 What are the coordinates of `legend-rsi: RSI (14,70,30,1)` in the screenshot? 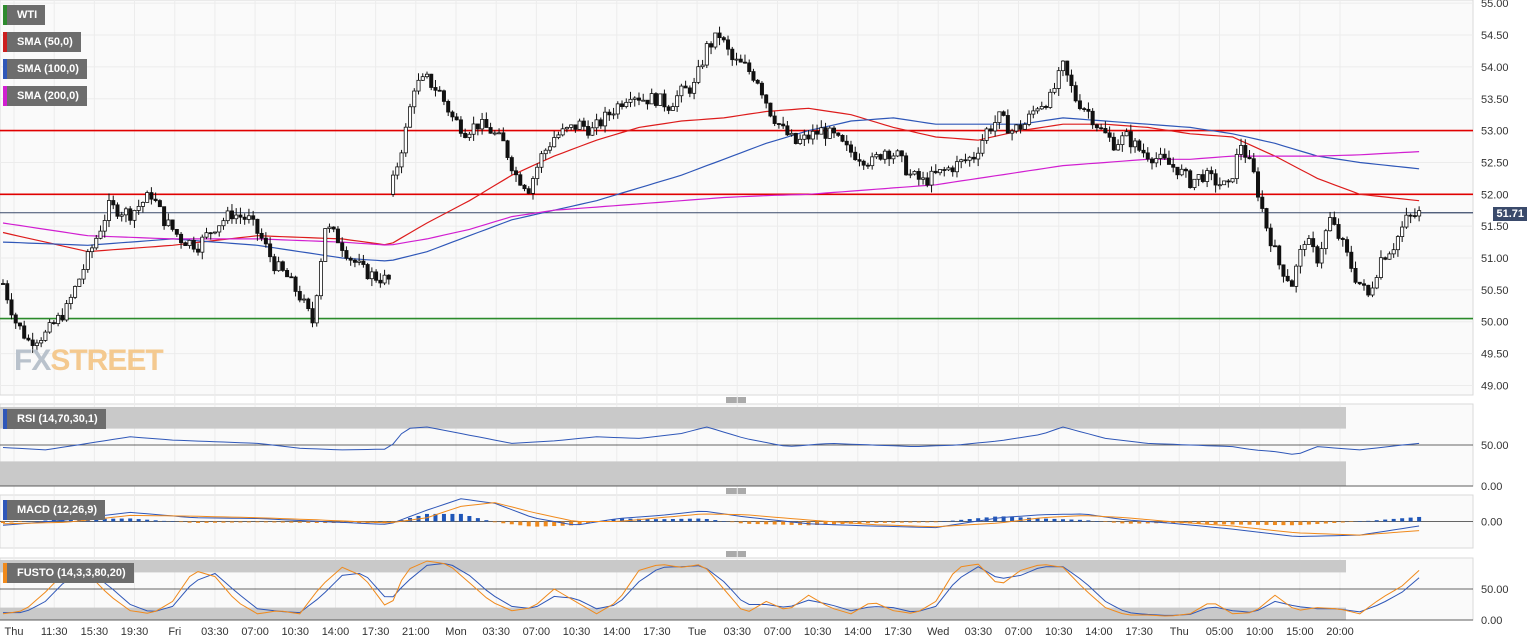 It's located at (54, 419).